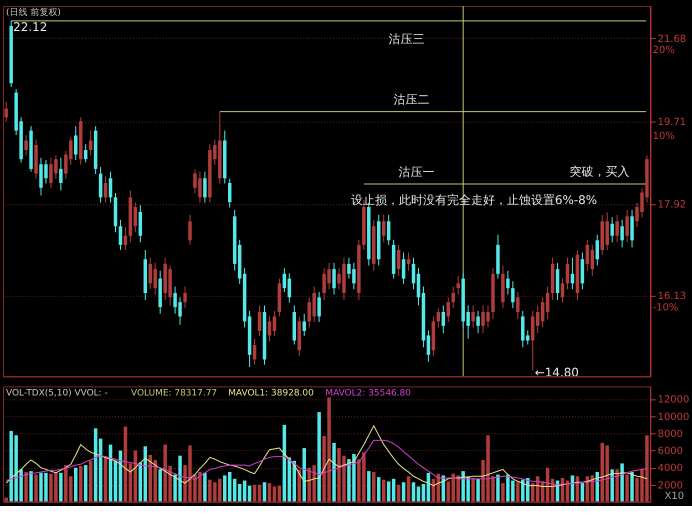 This screenshot has height=518, width=692. Describe the element at coordinates (33, 12) in the screenshot. I see `chart-title: (日线 前复权)` at that location.